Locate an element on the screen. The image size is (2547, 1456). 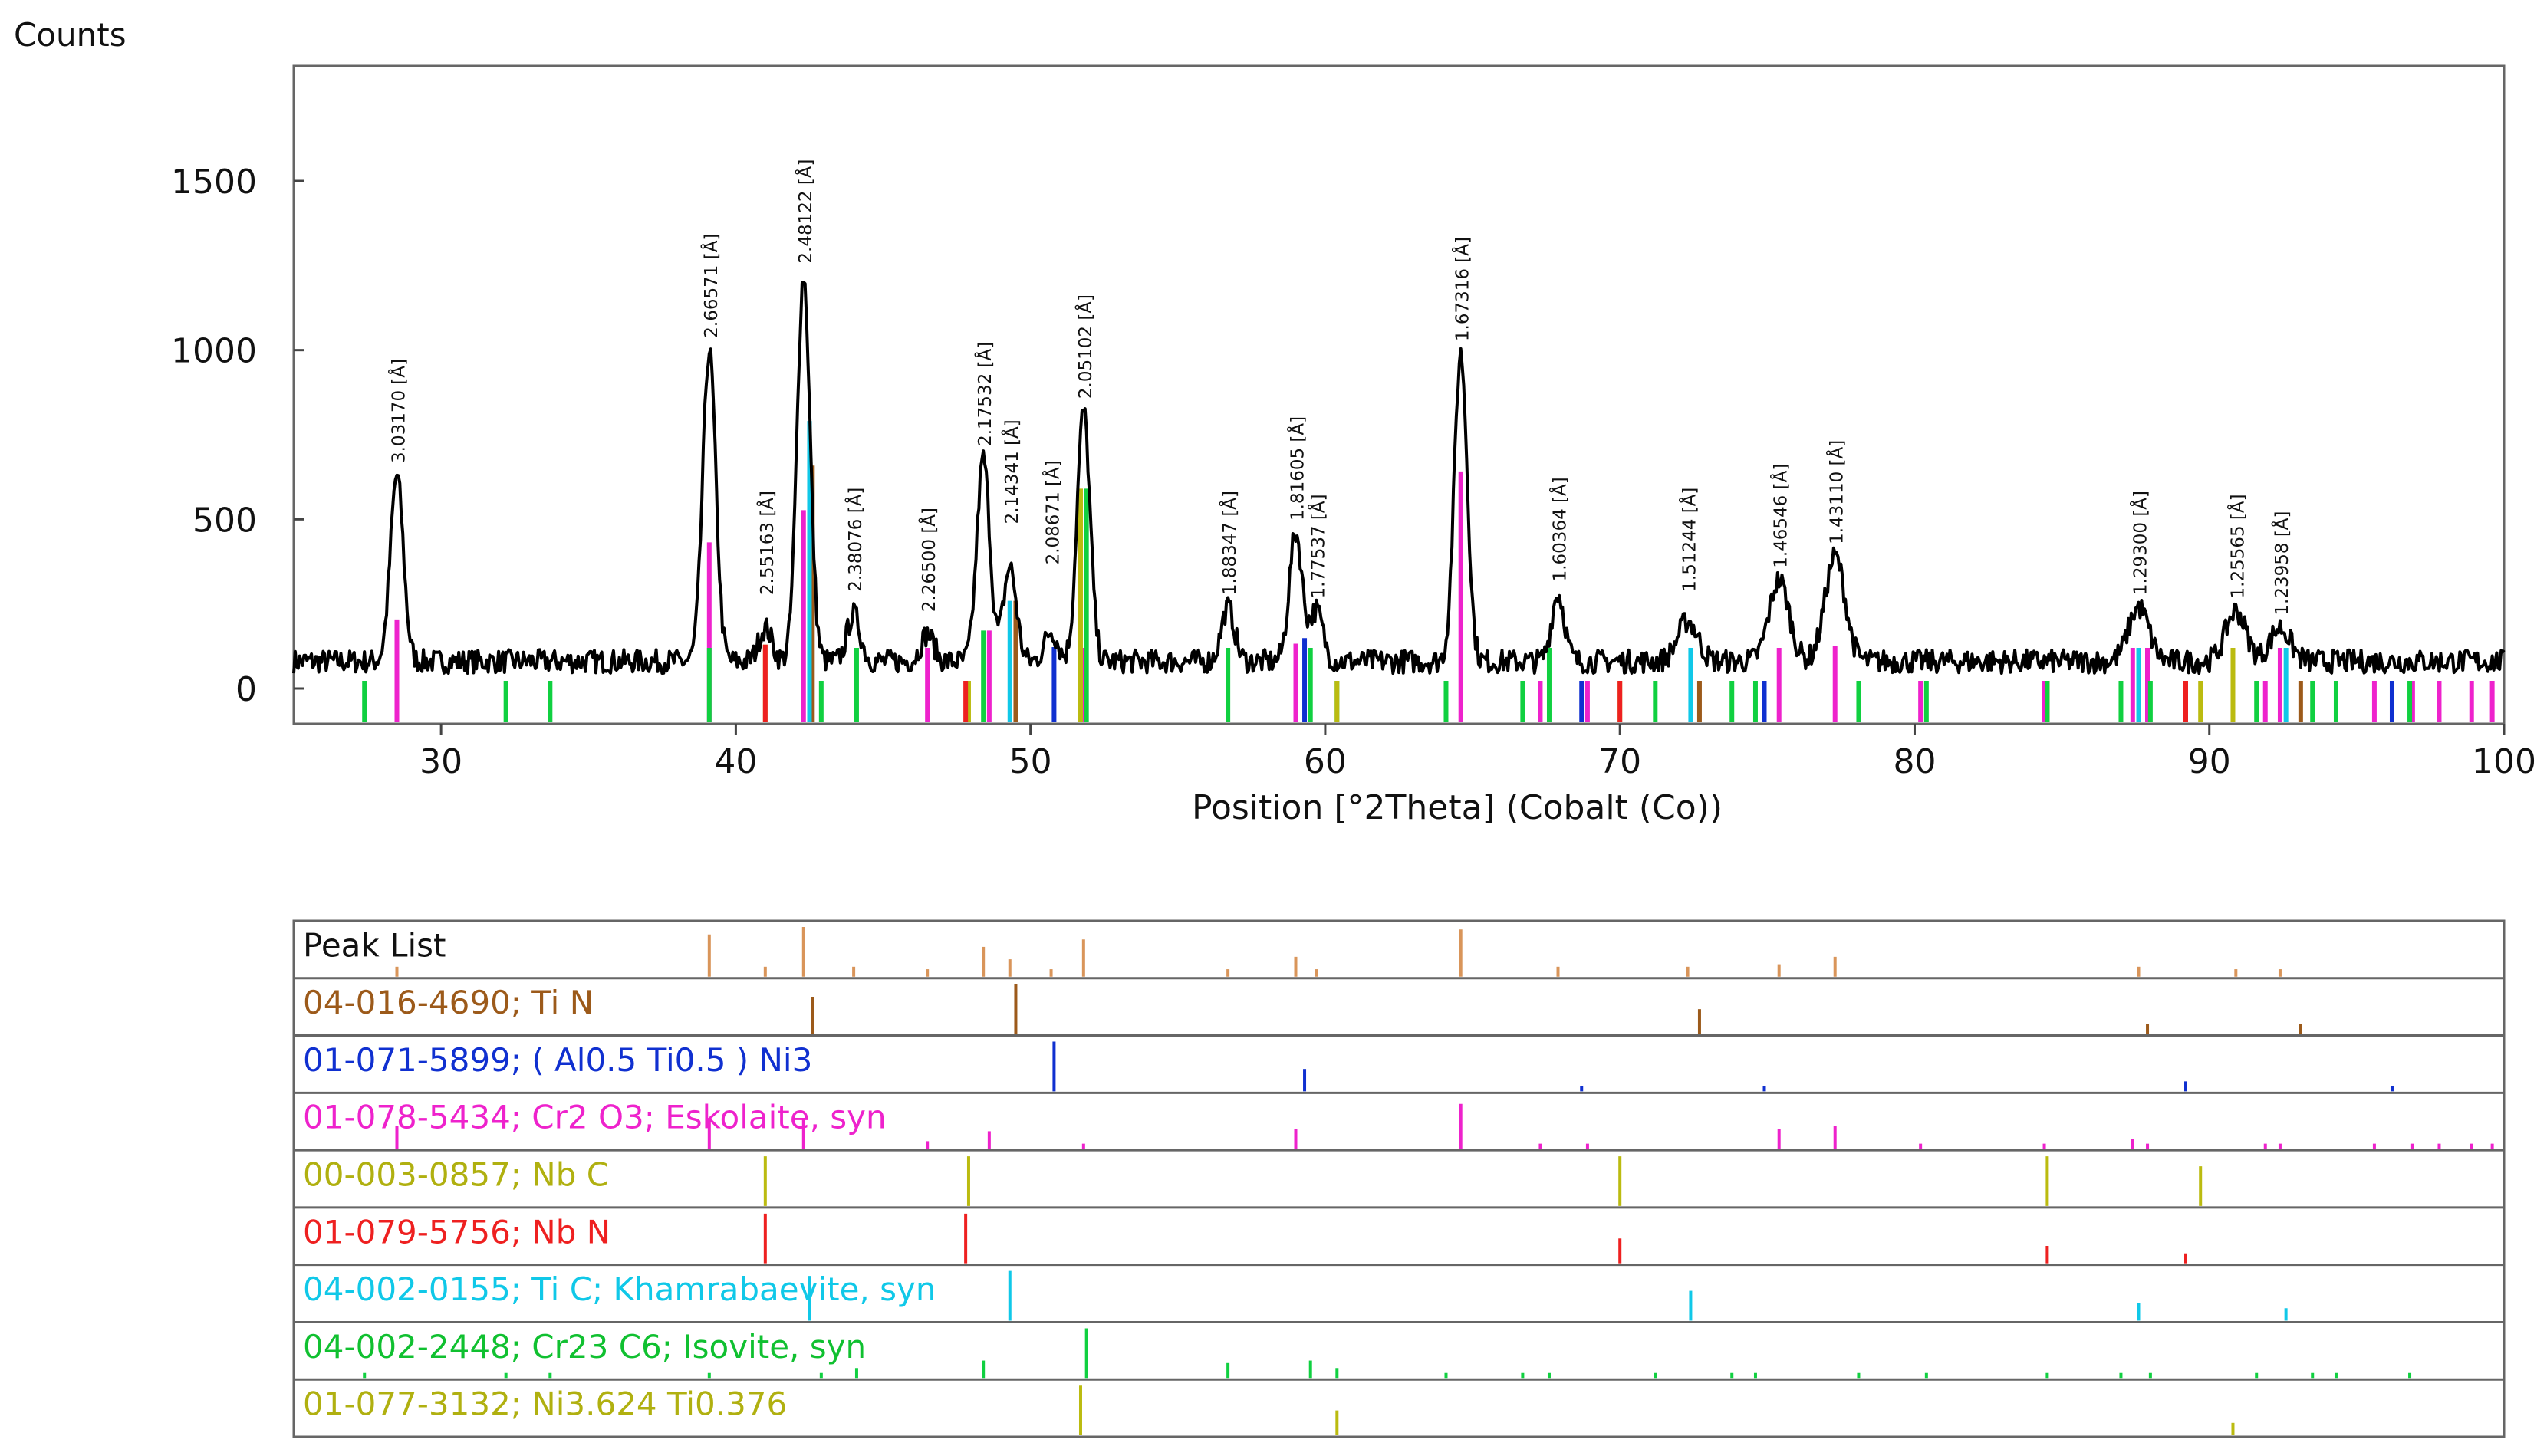
x-tick-label: 30 is located at coordinates (441, 761).